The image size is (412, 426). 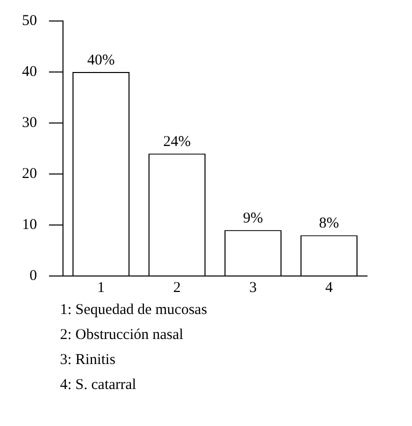 What do you see at coordinates (29, 72) in the screenshot?
I see `y-tick-label: 40` at bounding box center [29, 72].